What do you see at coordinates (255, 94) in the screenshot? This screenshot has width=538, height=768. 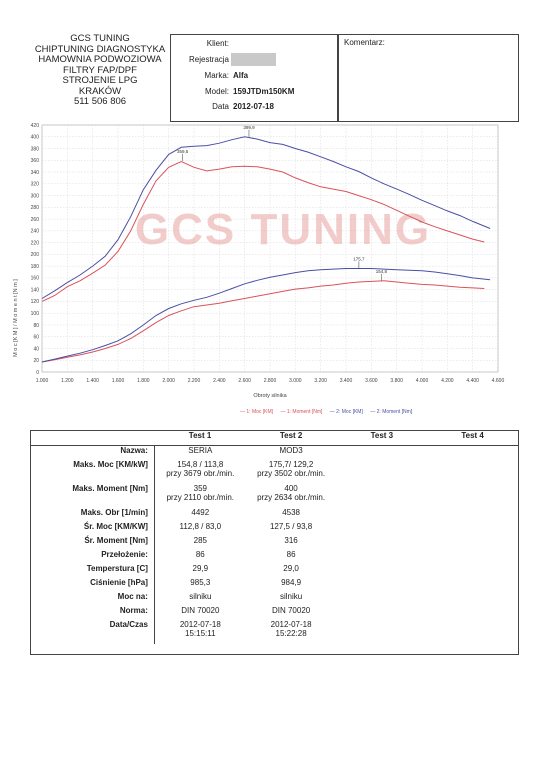 I see `model-row: Model: 159JTDm150KM` at bounding box center [255, 94].